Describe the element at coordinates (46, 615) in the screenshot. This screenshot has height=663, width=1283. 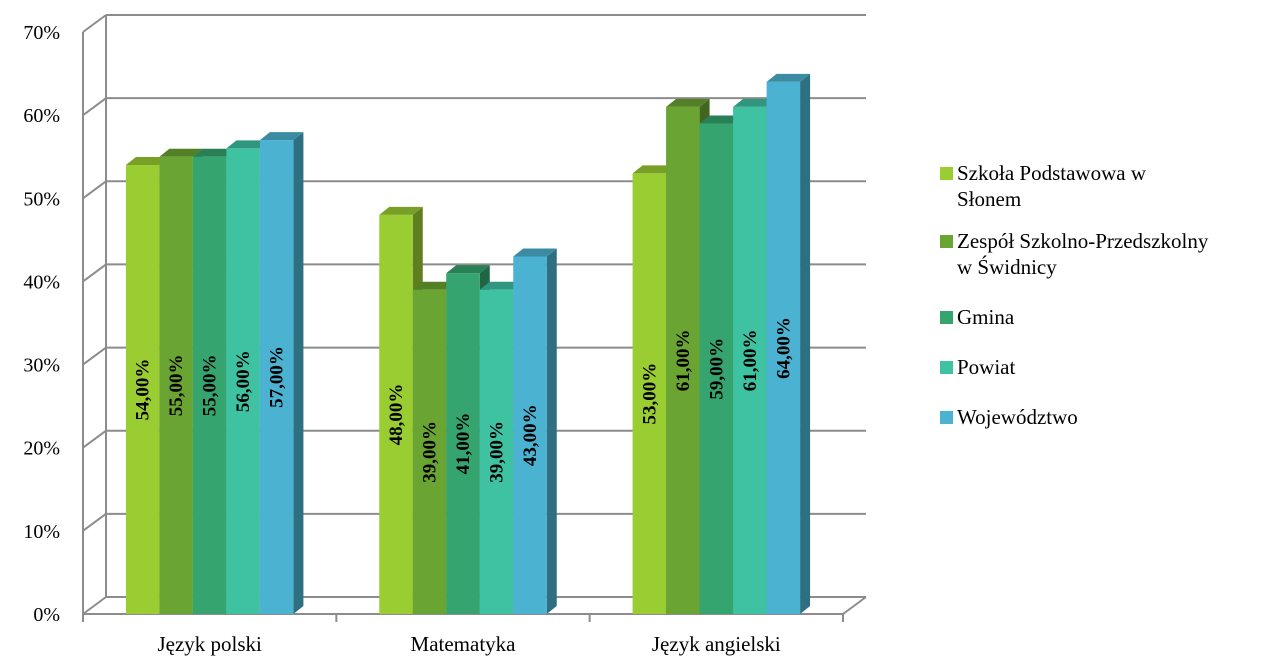
I see `y-tick-label: 0%` at that location.